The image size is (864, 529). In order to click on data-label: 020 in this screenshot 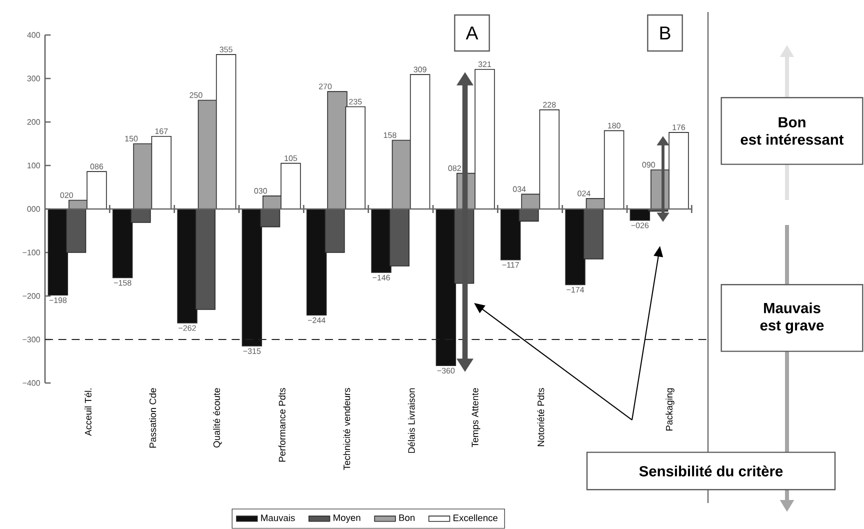, I will do `click(66, 195)`.